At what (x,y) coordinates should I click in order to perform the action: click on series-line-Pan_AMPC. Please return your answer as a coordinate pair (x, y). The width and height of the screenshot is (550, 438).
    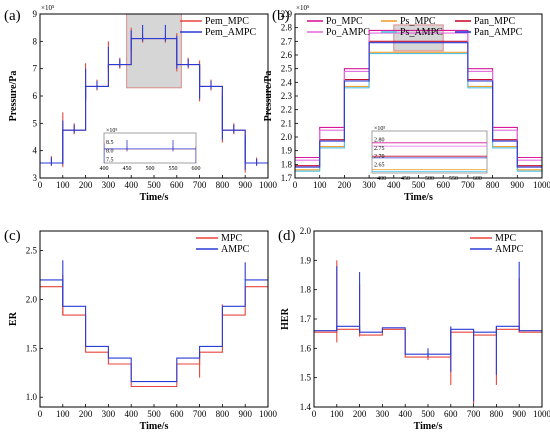
    Looking at the image, I should click on (418, 105).